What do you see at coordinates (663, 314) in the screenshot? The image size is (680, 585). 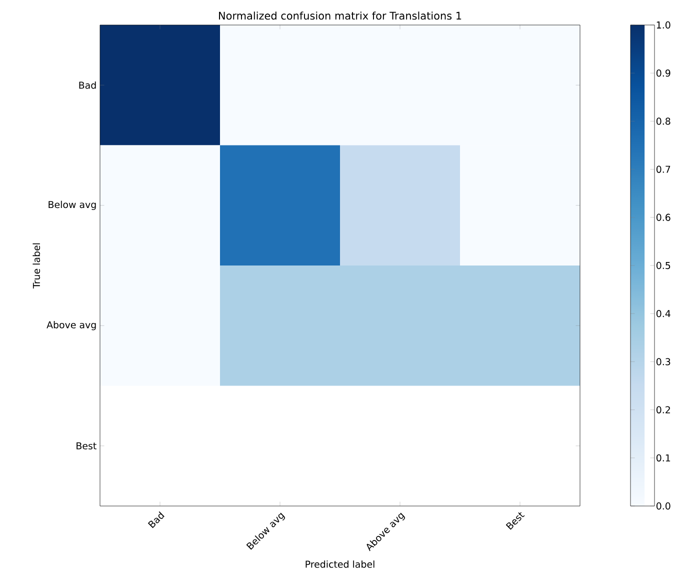 I see `color-bar-label: 0.4` at bounding box center [663, 314].